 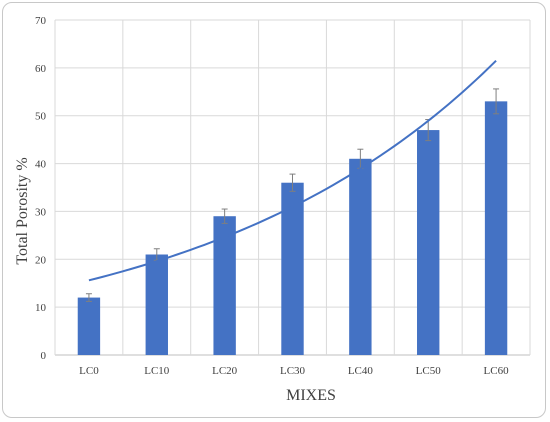 I want to click on x-tick-label: LC0, so click(x=89, y=371).